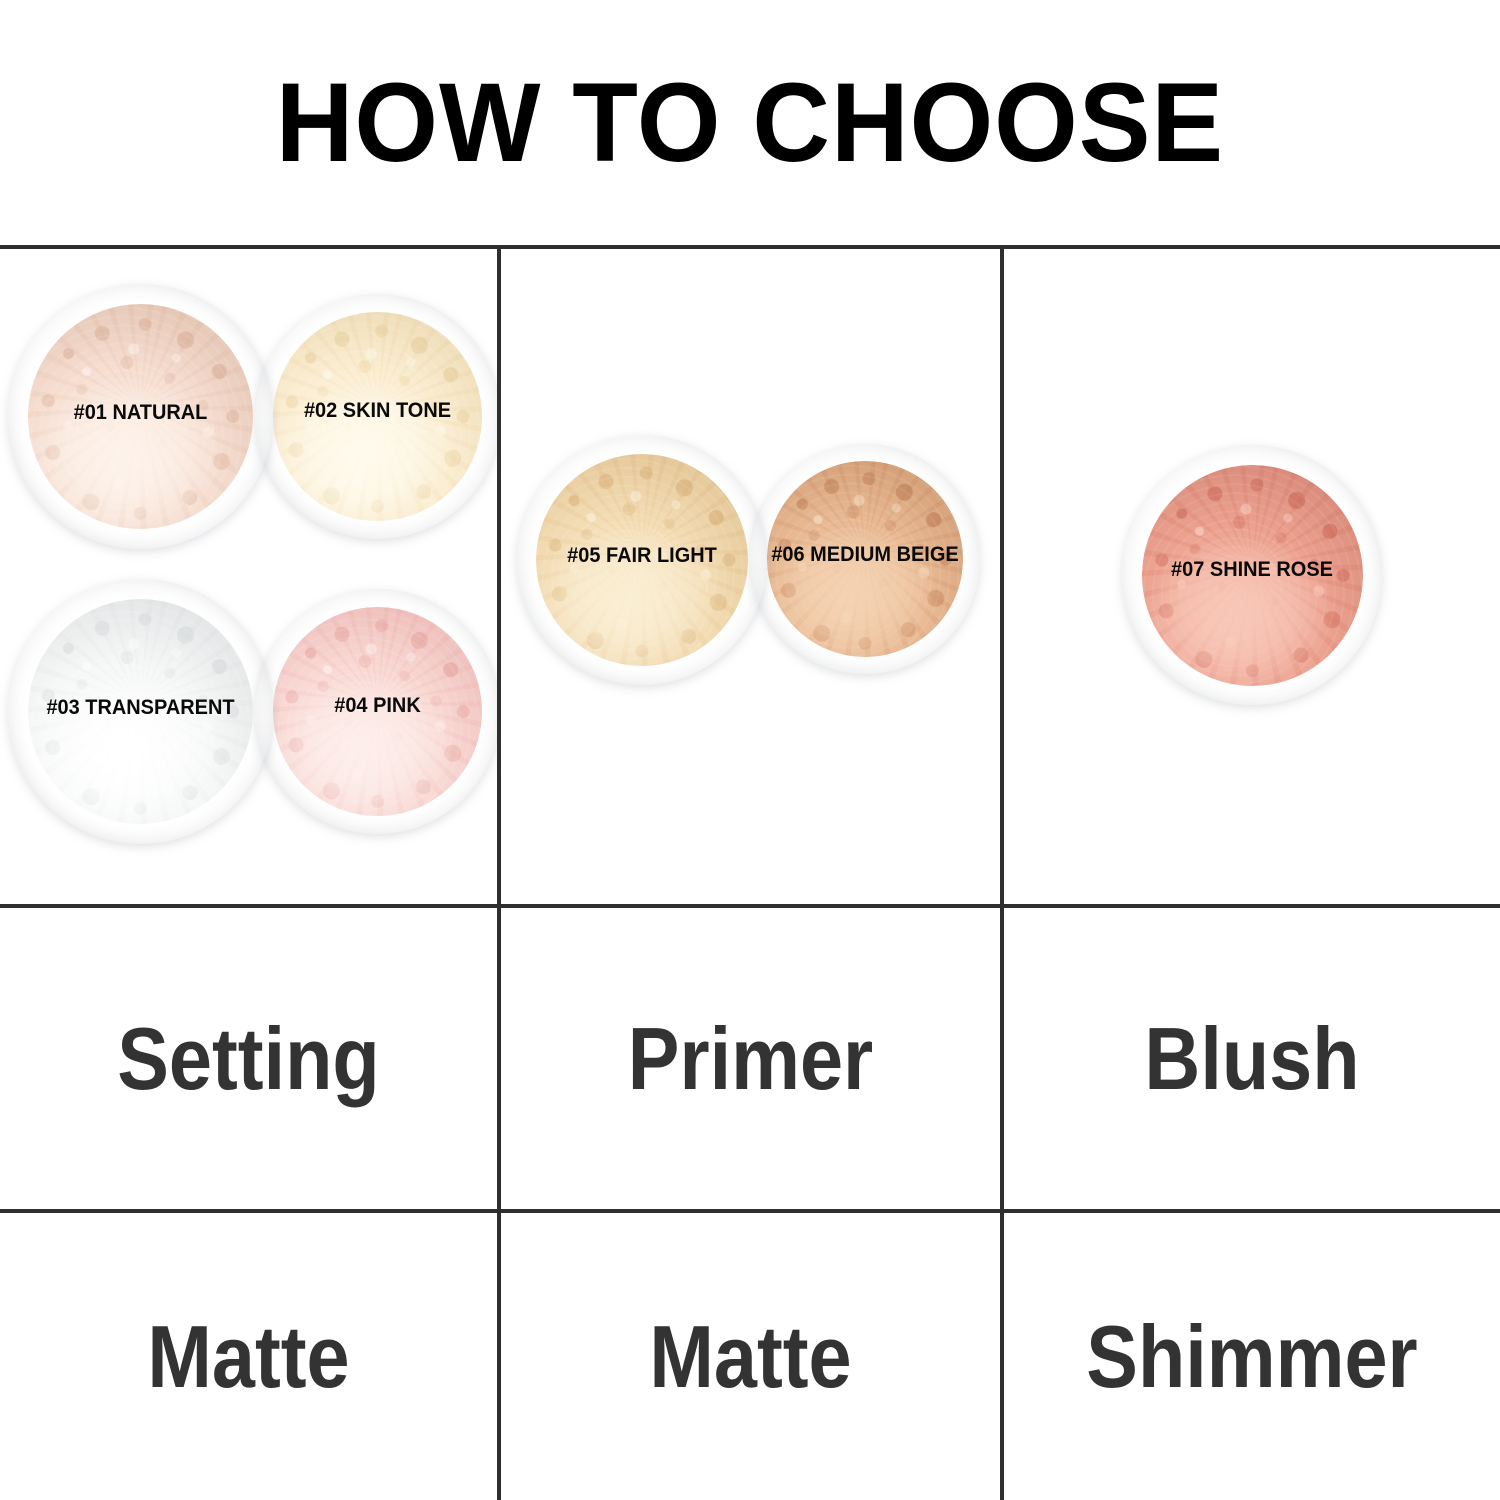 The width and height of the screenshot is (1500, 1500). I want to click on cell-finish-blush: Shimmer, so click(1252, 1356).